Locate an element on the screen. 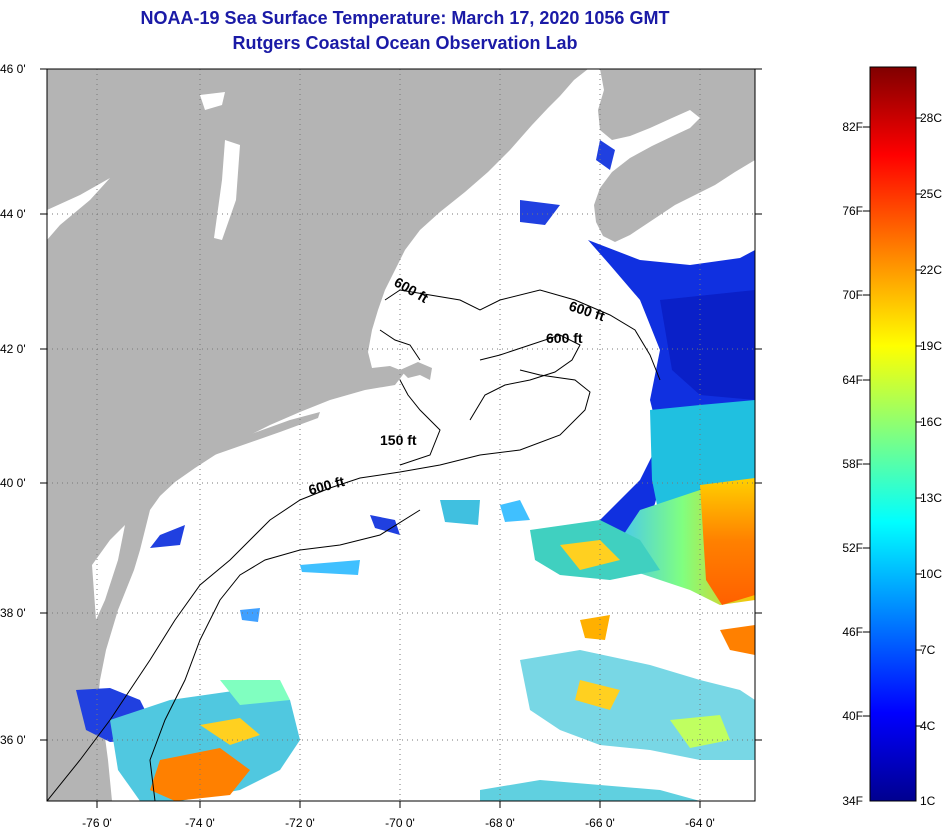  land-nova-scotia is located at coordinates (674, 155).